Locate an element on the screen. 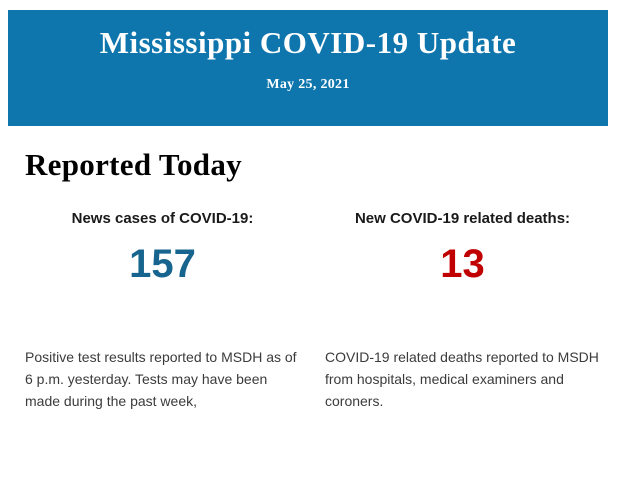 This screenshot has width=620, height=483. new-deaths-label: New COVID-19 related deaths: is located at coordinates (462, 218).